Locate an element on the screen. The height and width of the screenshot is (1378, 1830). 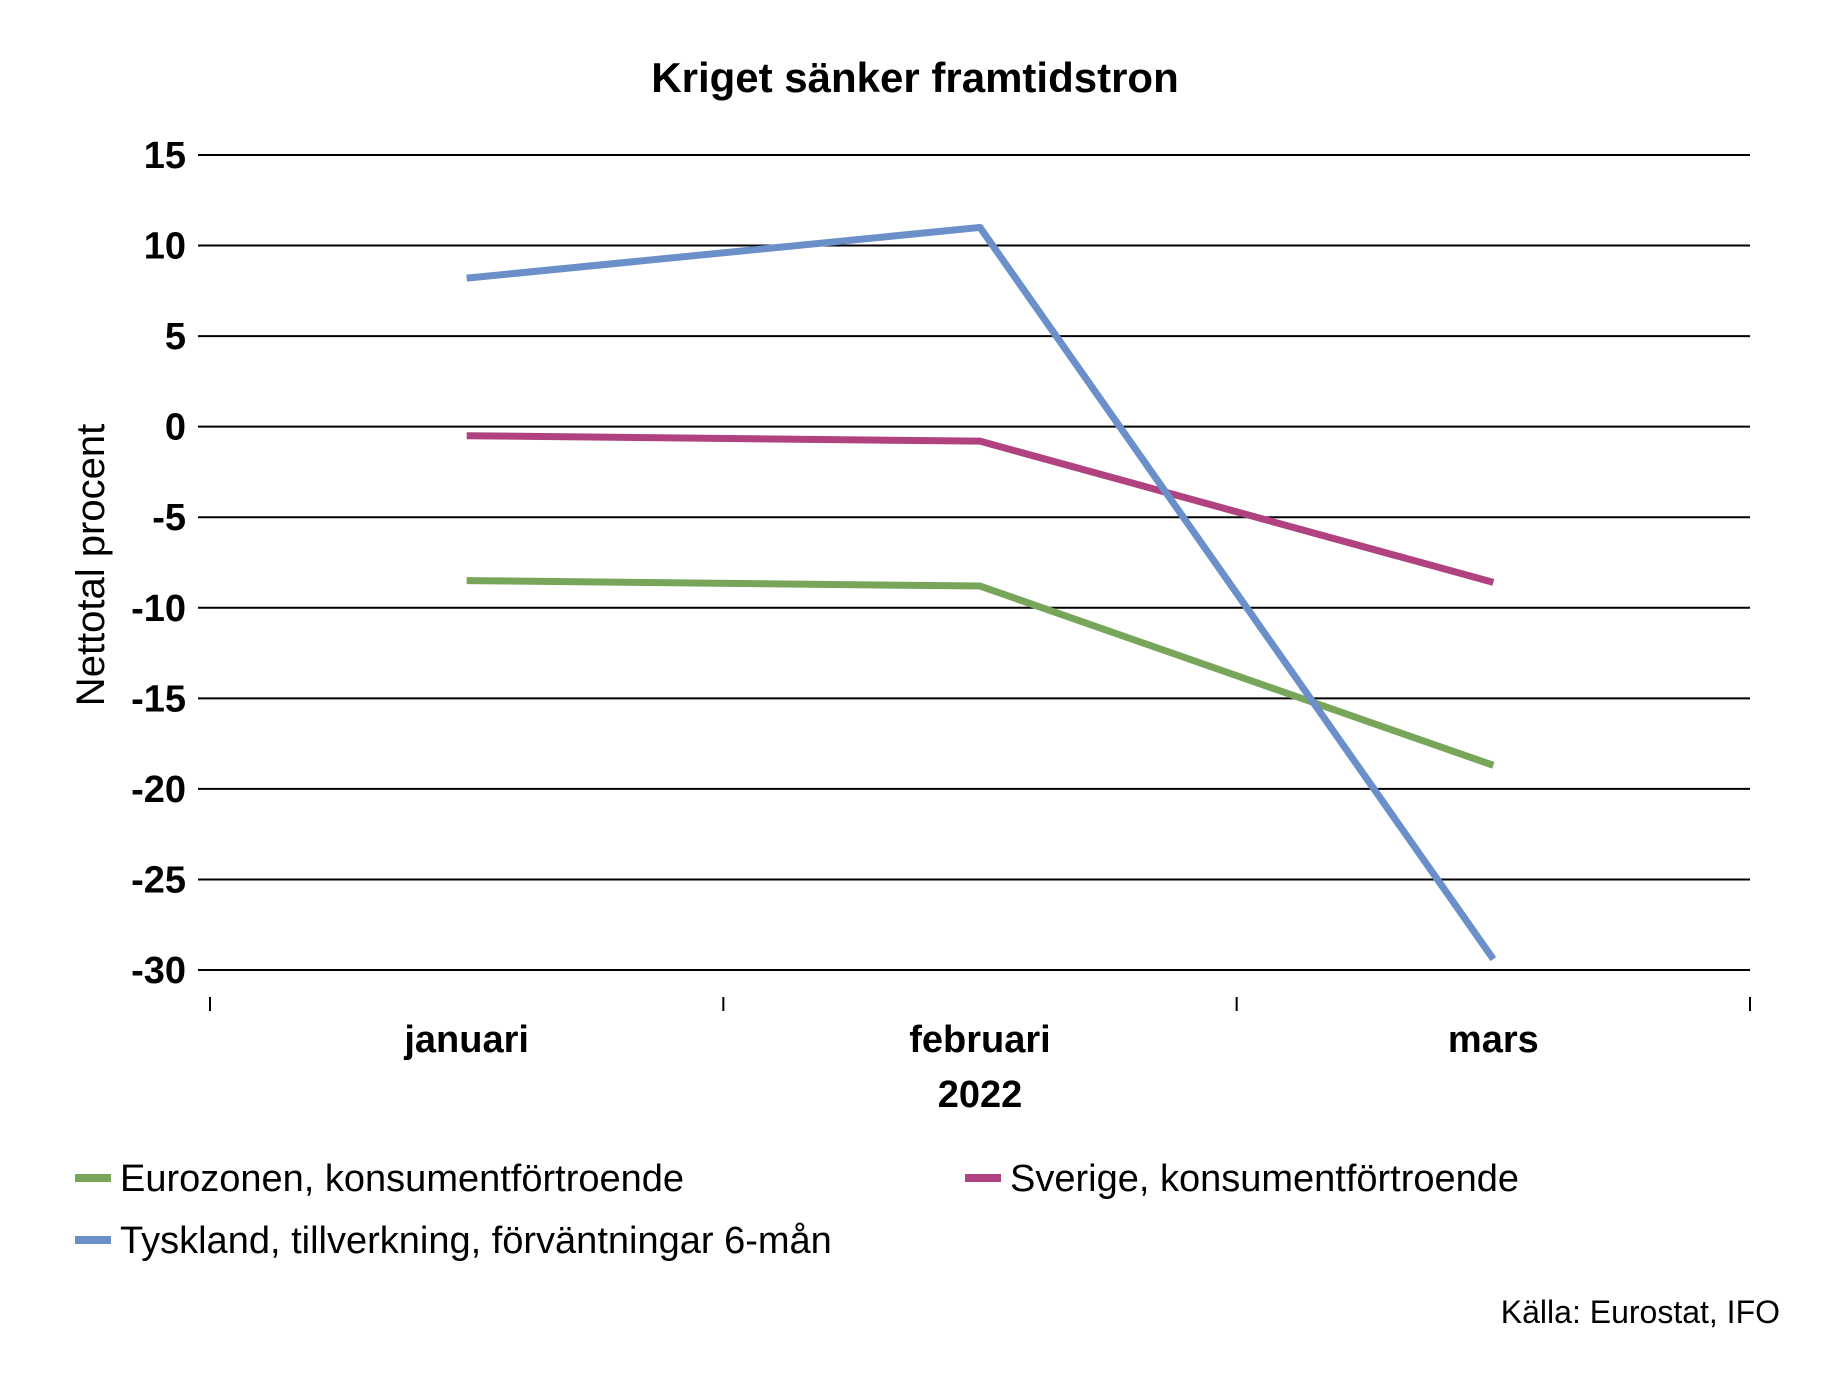
legend-entry: Eurozonen, konsumentförtroende is located at coordinates (402, 1179).